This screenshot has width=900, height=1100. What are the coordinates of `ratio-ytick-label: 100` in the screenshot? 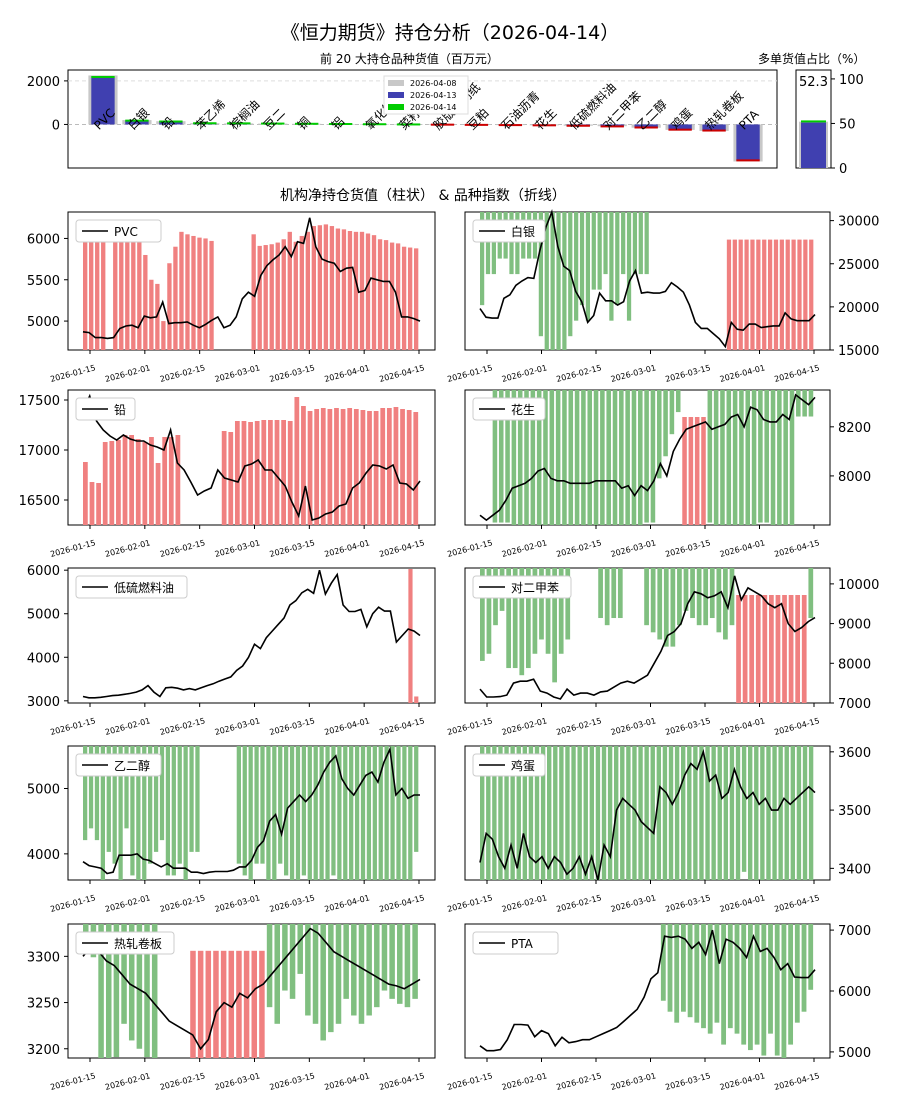 It's located at (851, 80).